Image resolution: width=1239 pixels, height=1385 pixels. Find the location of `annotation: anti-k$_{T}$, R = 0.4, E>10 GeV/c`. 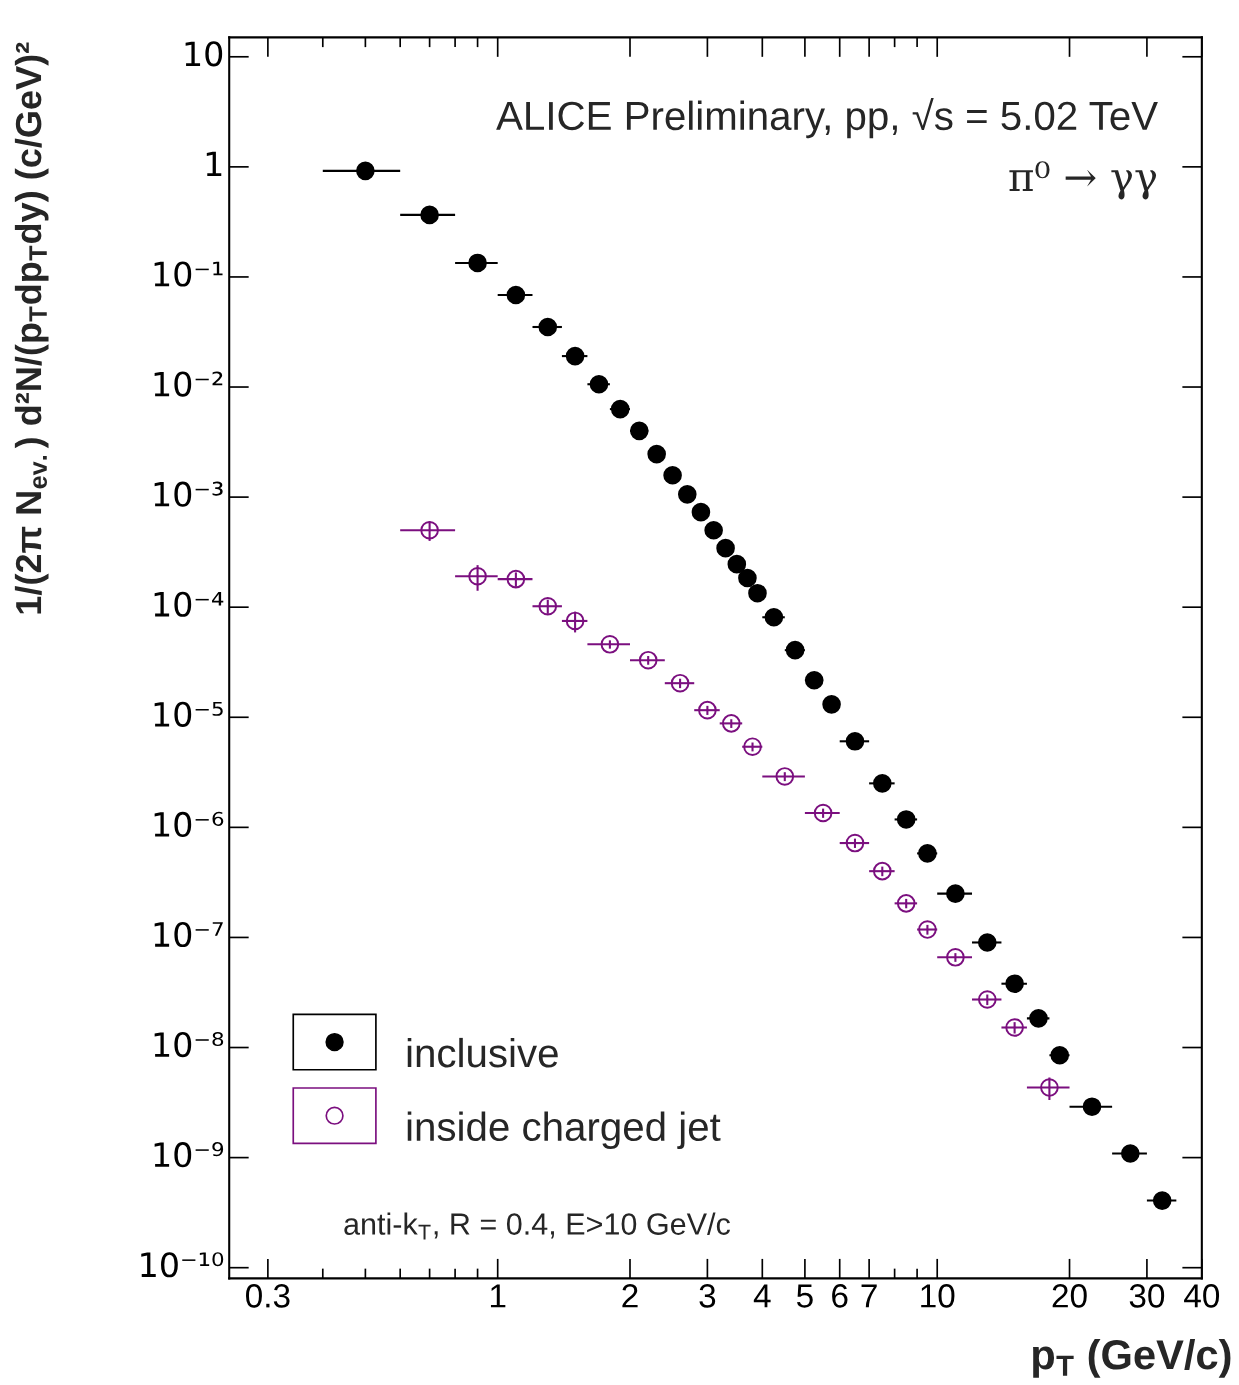

annotation: anti-k$_{T}$, R = 0.4, E>10 GeV/c is located at coordinates (537, 1226).